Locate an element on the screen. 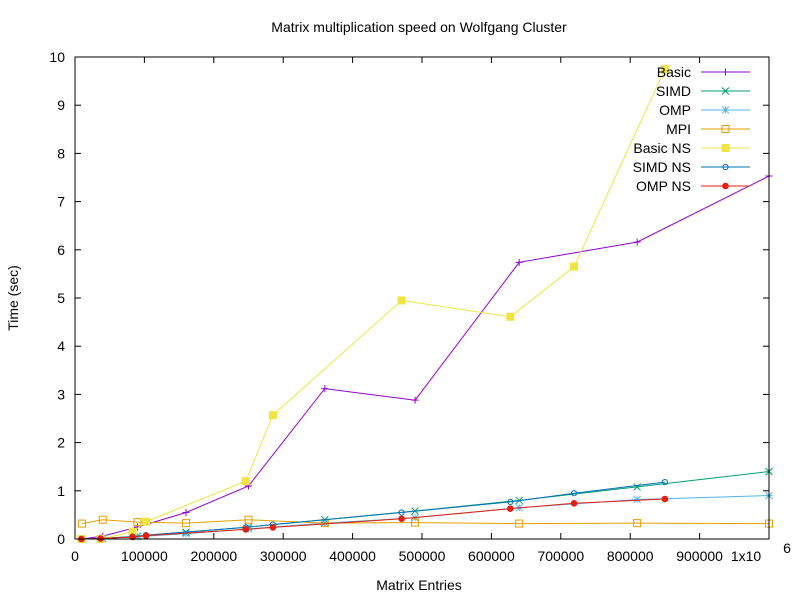  x-tick-label: 700000 is located at coordinates (560, 556).